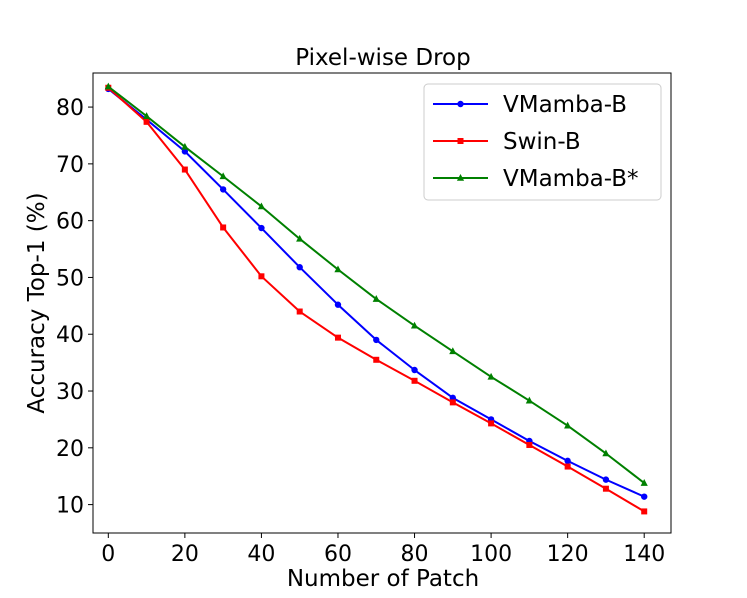  What do you see at coordinates (70, 449) in the screenshot?
I see `y-tick-label: 20` at bounding box center [70, 449].